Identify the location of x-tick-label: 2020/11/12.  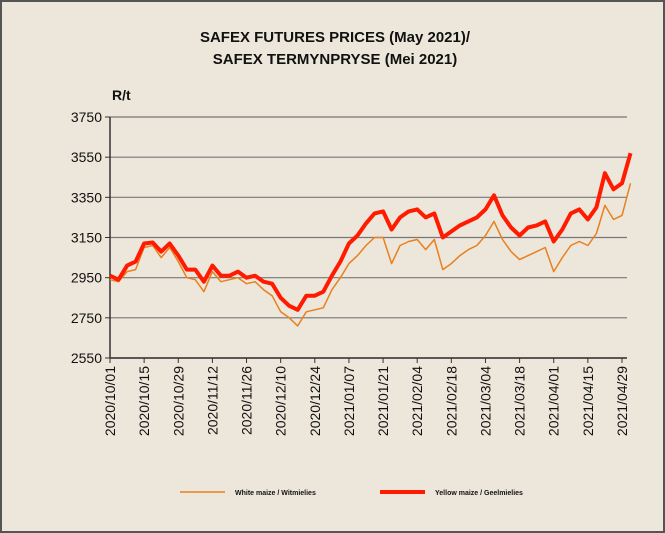
(212, 400).